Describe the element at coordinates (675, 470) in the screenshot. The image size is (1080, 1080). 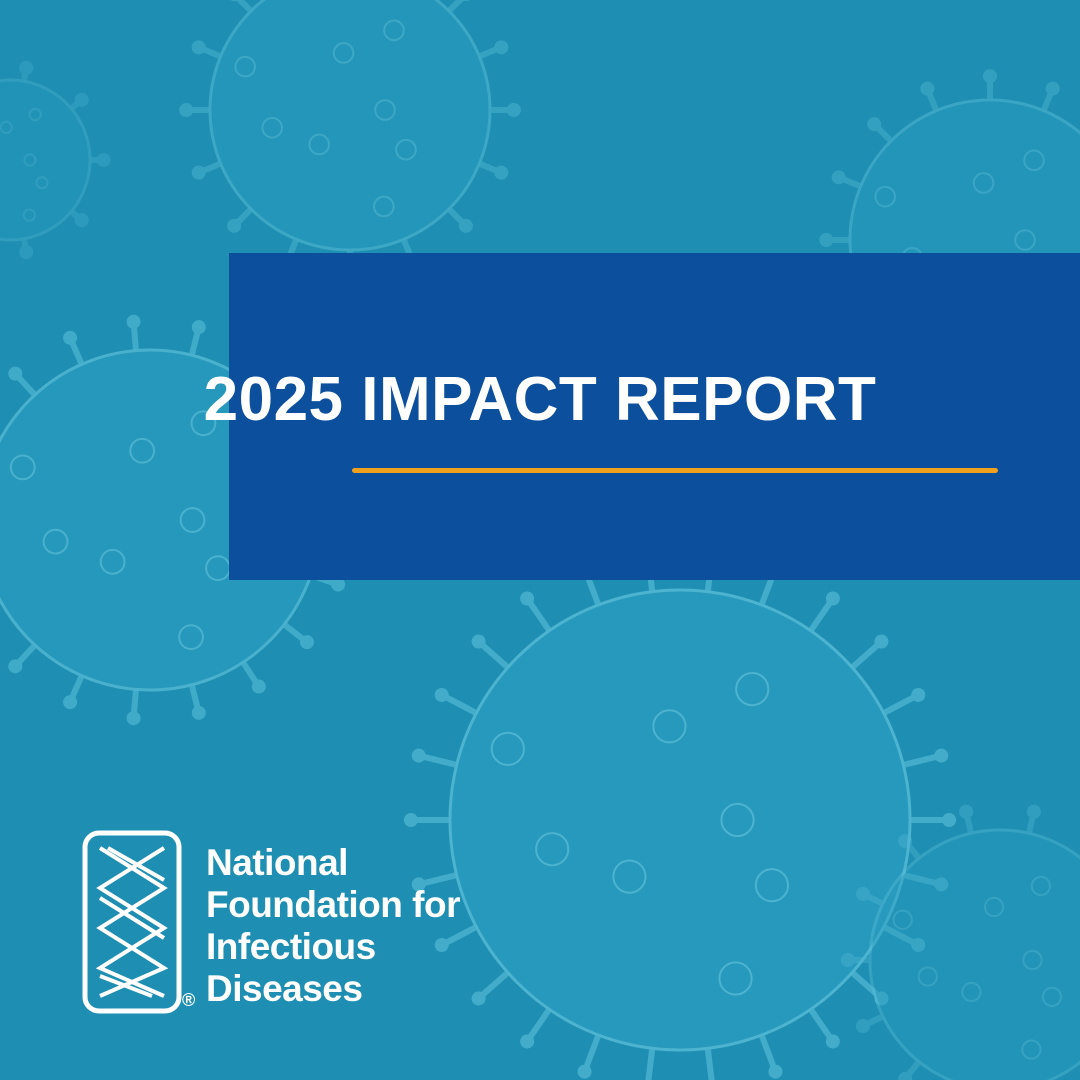
I see `accent-underline` at that location.